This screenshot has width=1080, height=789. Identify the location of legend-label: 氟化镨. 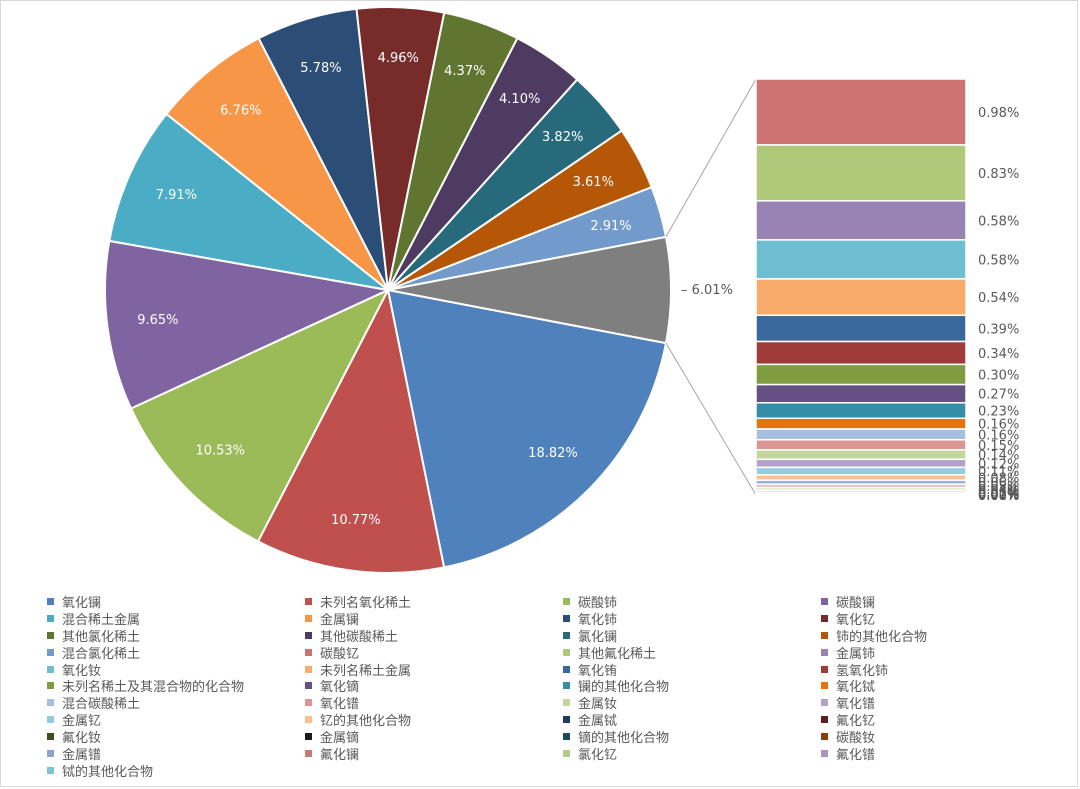
(856, 755).